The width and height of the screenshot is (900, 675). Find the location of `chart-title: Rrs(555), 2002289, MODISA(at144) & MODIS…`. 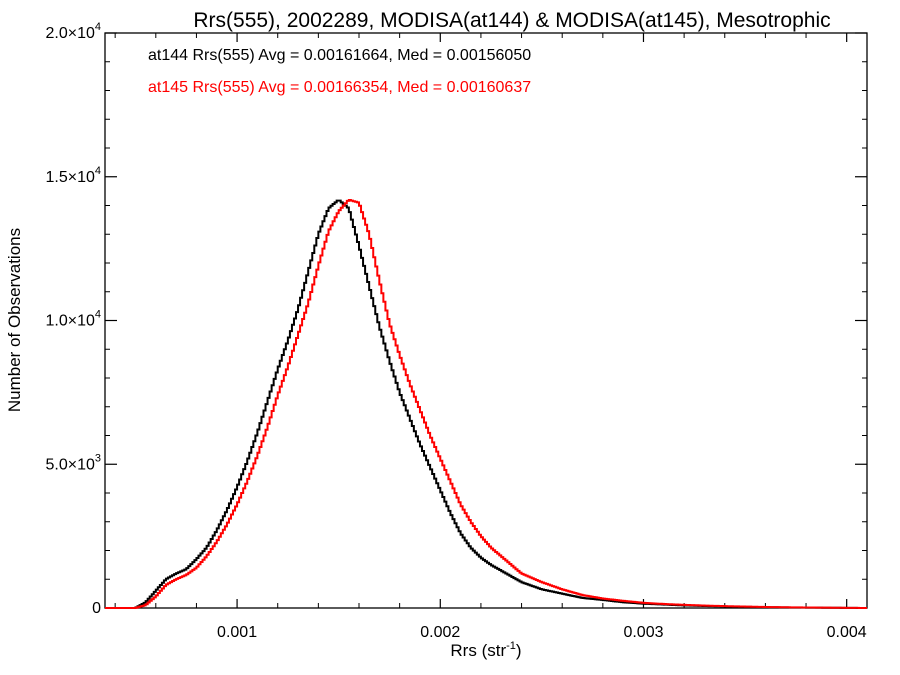

chart-title: Rrs(555), 2002289, MODISA(at144) & MODIS… is located at coordinates (511, 20).